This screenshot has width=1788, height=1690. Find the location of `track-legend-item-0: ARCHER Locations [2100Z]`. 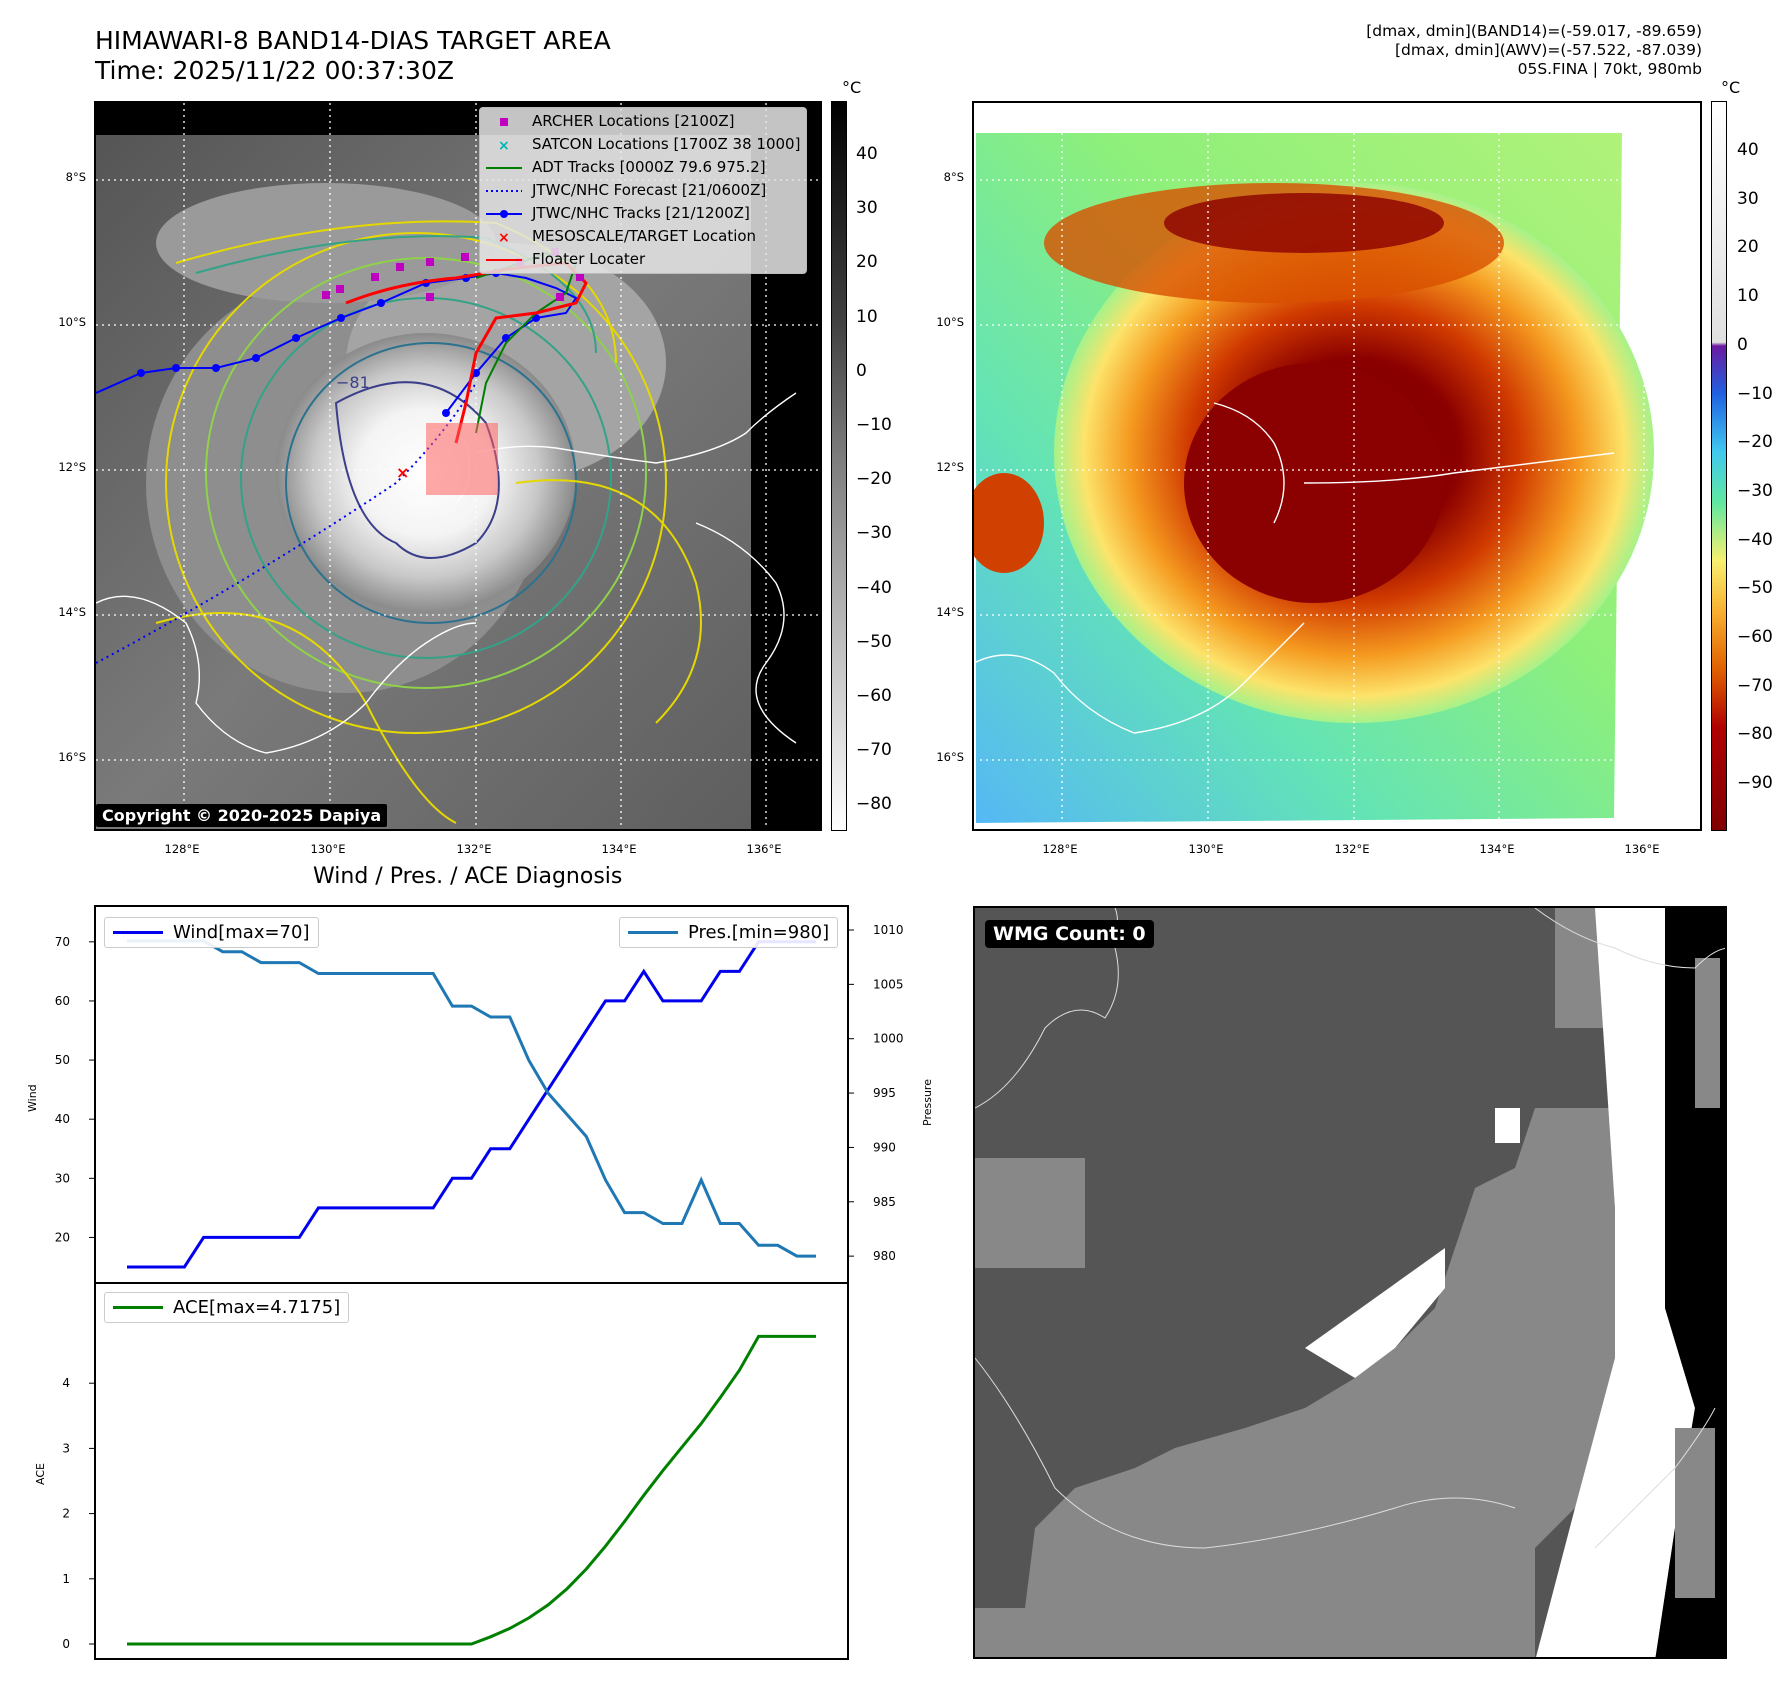

track-legend-item-0: ARCHER Locations [2100Z] is located at coordinates (642, 121).